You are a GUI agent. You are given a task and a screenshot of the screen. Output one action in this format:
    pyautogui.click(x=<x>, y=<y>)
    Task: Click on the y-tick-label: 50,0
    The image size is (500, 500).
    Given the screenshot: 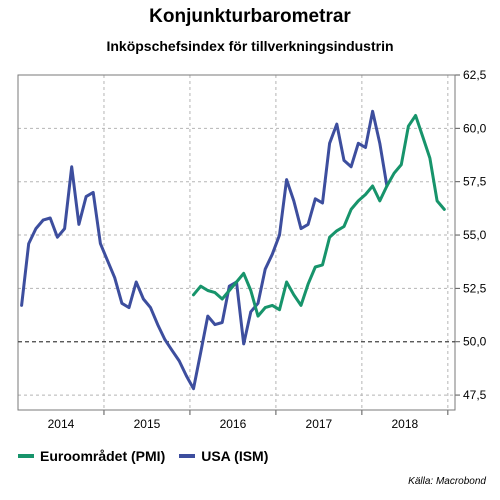 What is the action you would take?
    pyautogui.click(x=475, y=342)
    